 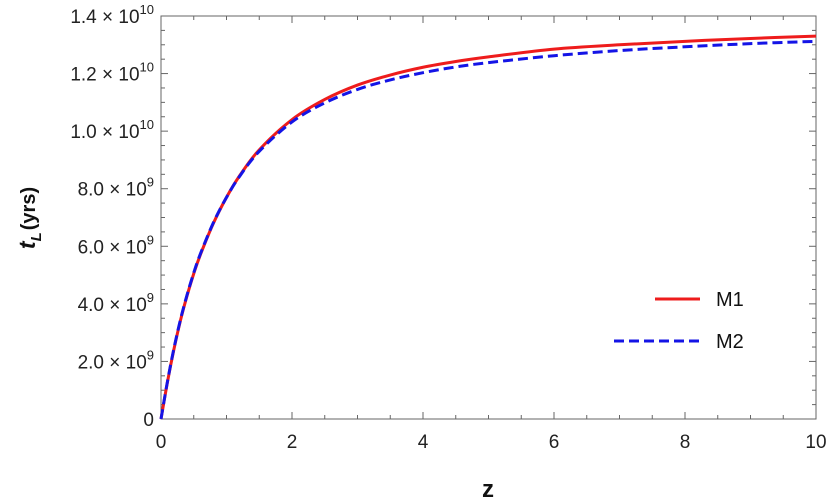 I want to click on y-tick-label: 2.0 × 10⁹, so click(x=116, y=360).